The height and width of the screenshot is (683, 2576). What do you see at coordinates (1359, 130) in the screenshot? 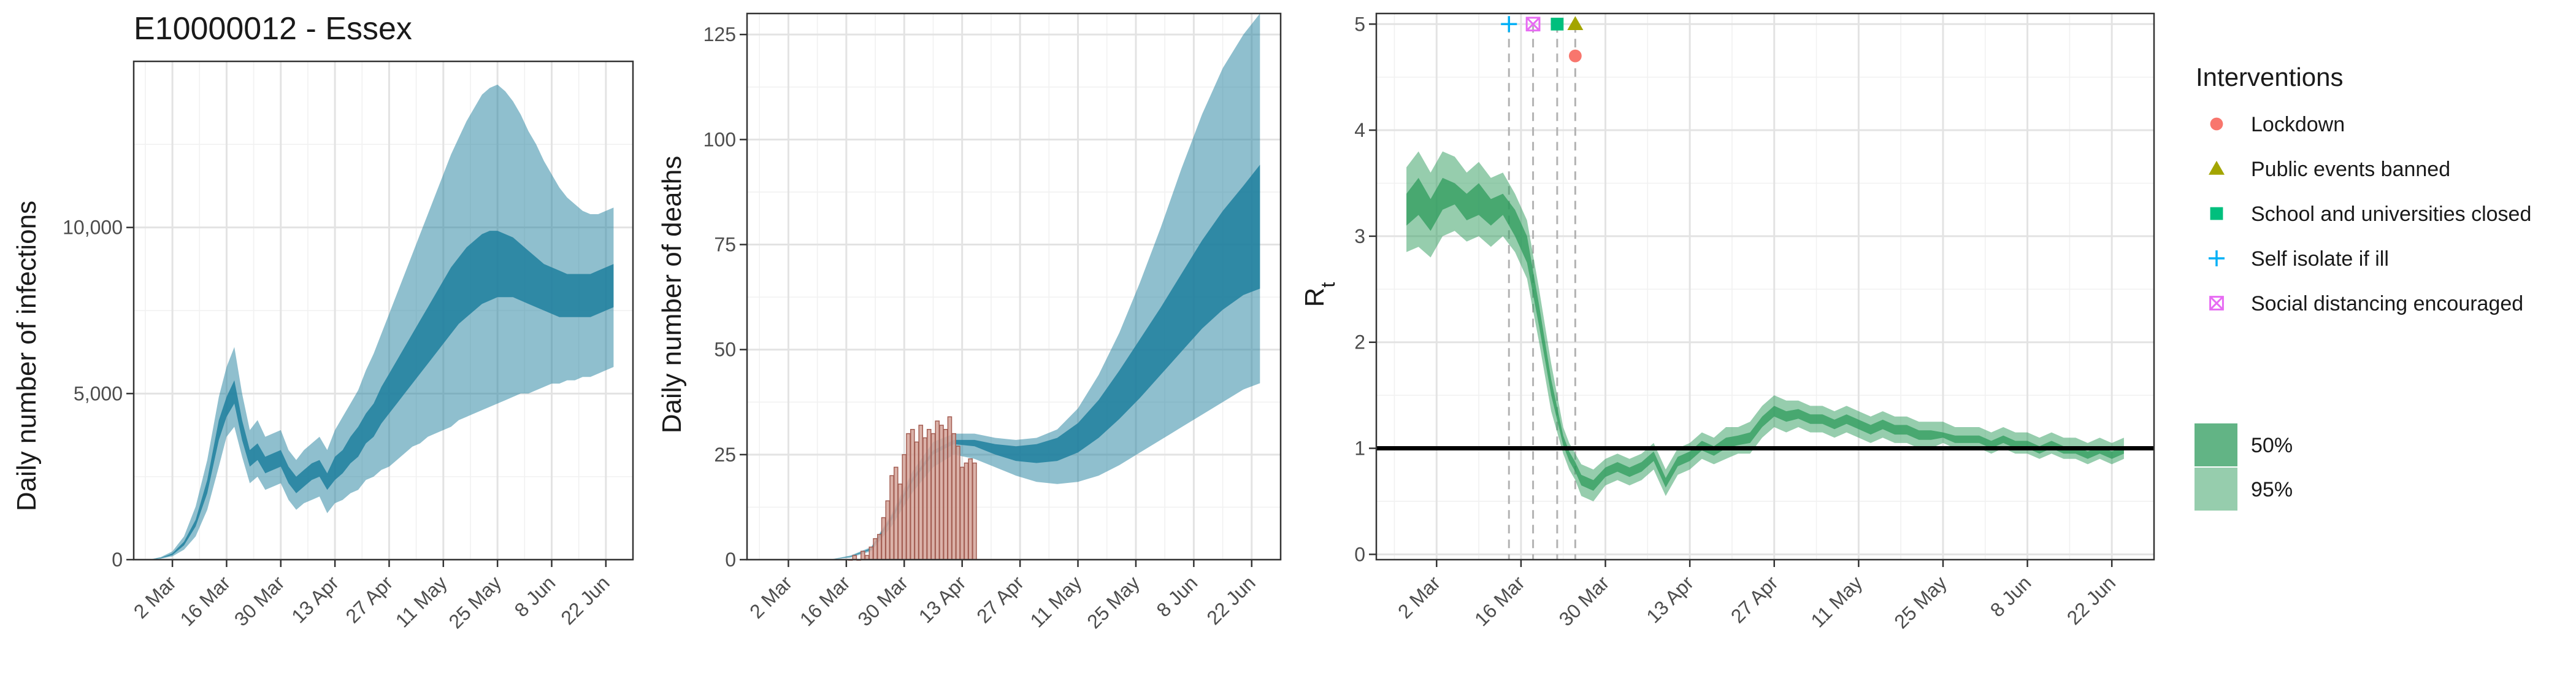
I see `y-tick-label: 4` at bounding box center [1359, 130].